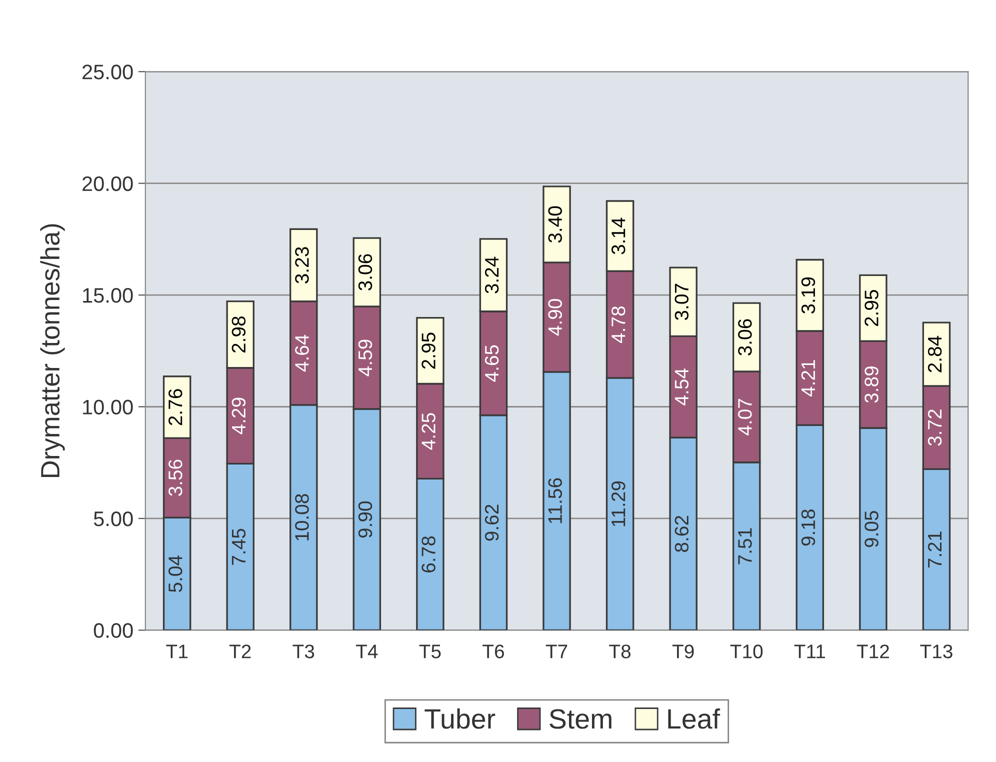  Describe the element at coordinates (936, 651) in the screenshot. I see `x-tick-label: T13` at that location.